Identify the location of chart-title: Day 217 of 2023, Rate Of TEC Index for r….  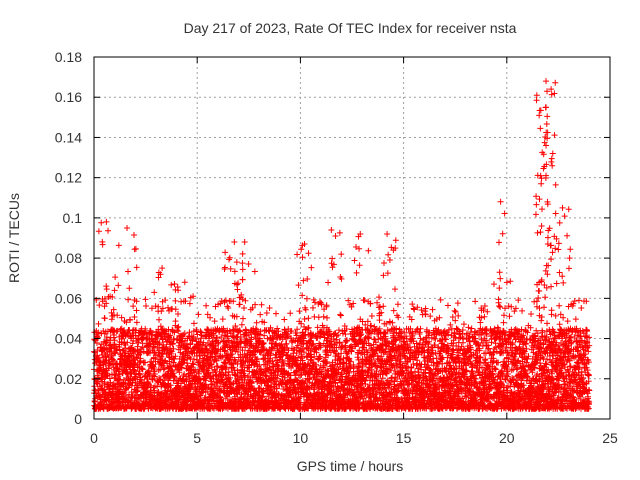
(350, 28).